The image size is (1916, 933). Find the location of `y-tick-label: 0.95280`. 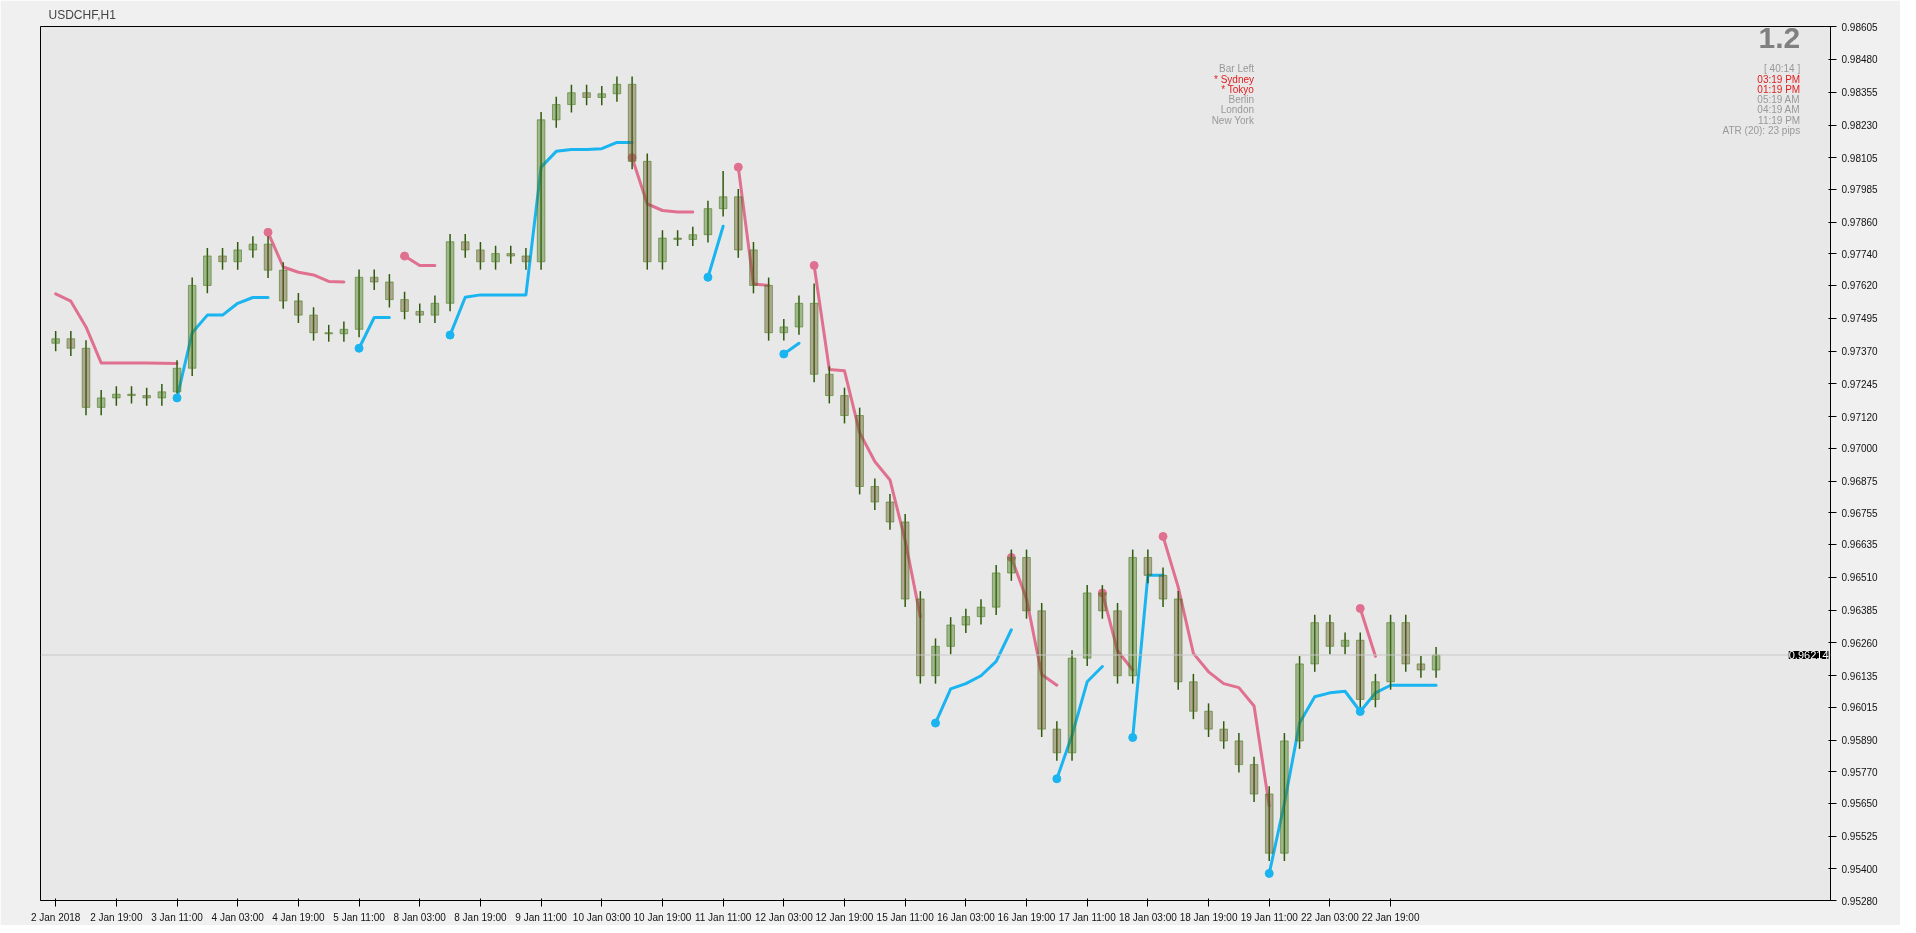

y-tick-label: 0.95280 is located at coordinates (1860, 901).